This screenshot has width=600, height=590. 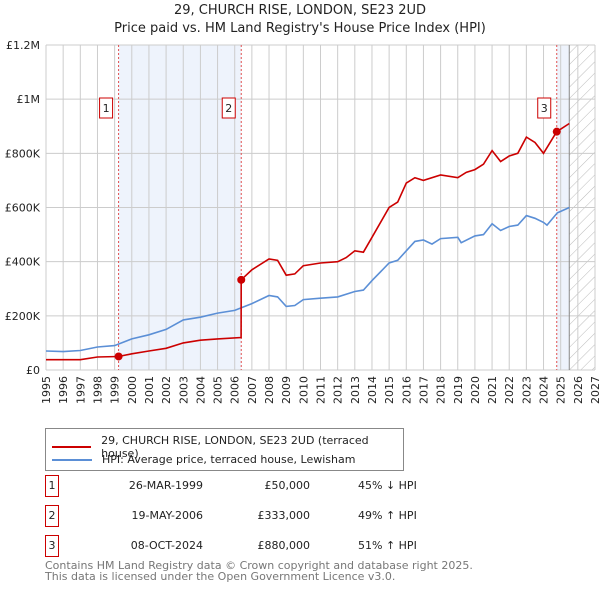 What do you see at coordinates (235, 390) in the screenshot?
I see `x-tick-label: 2006` at bounding box center [235, 390].